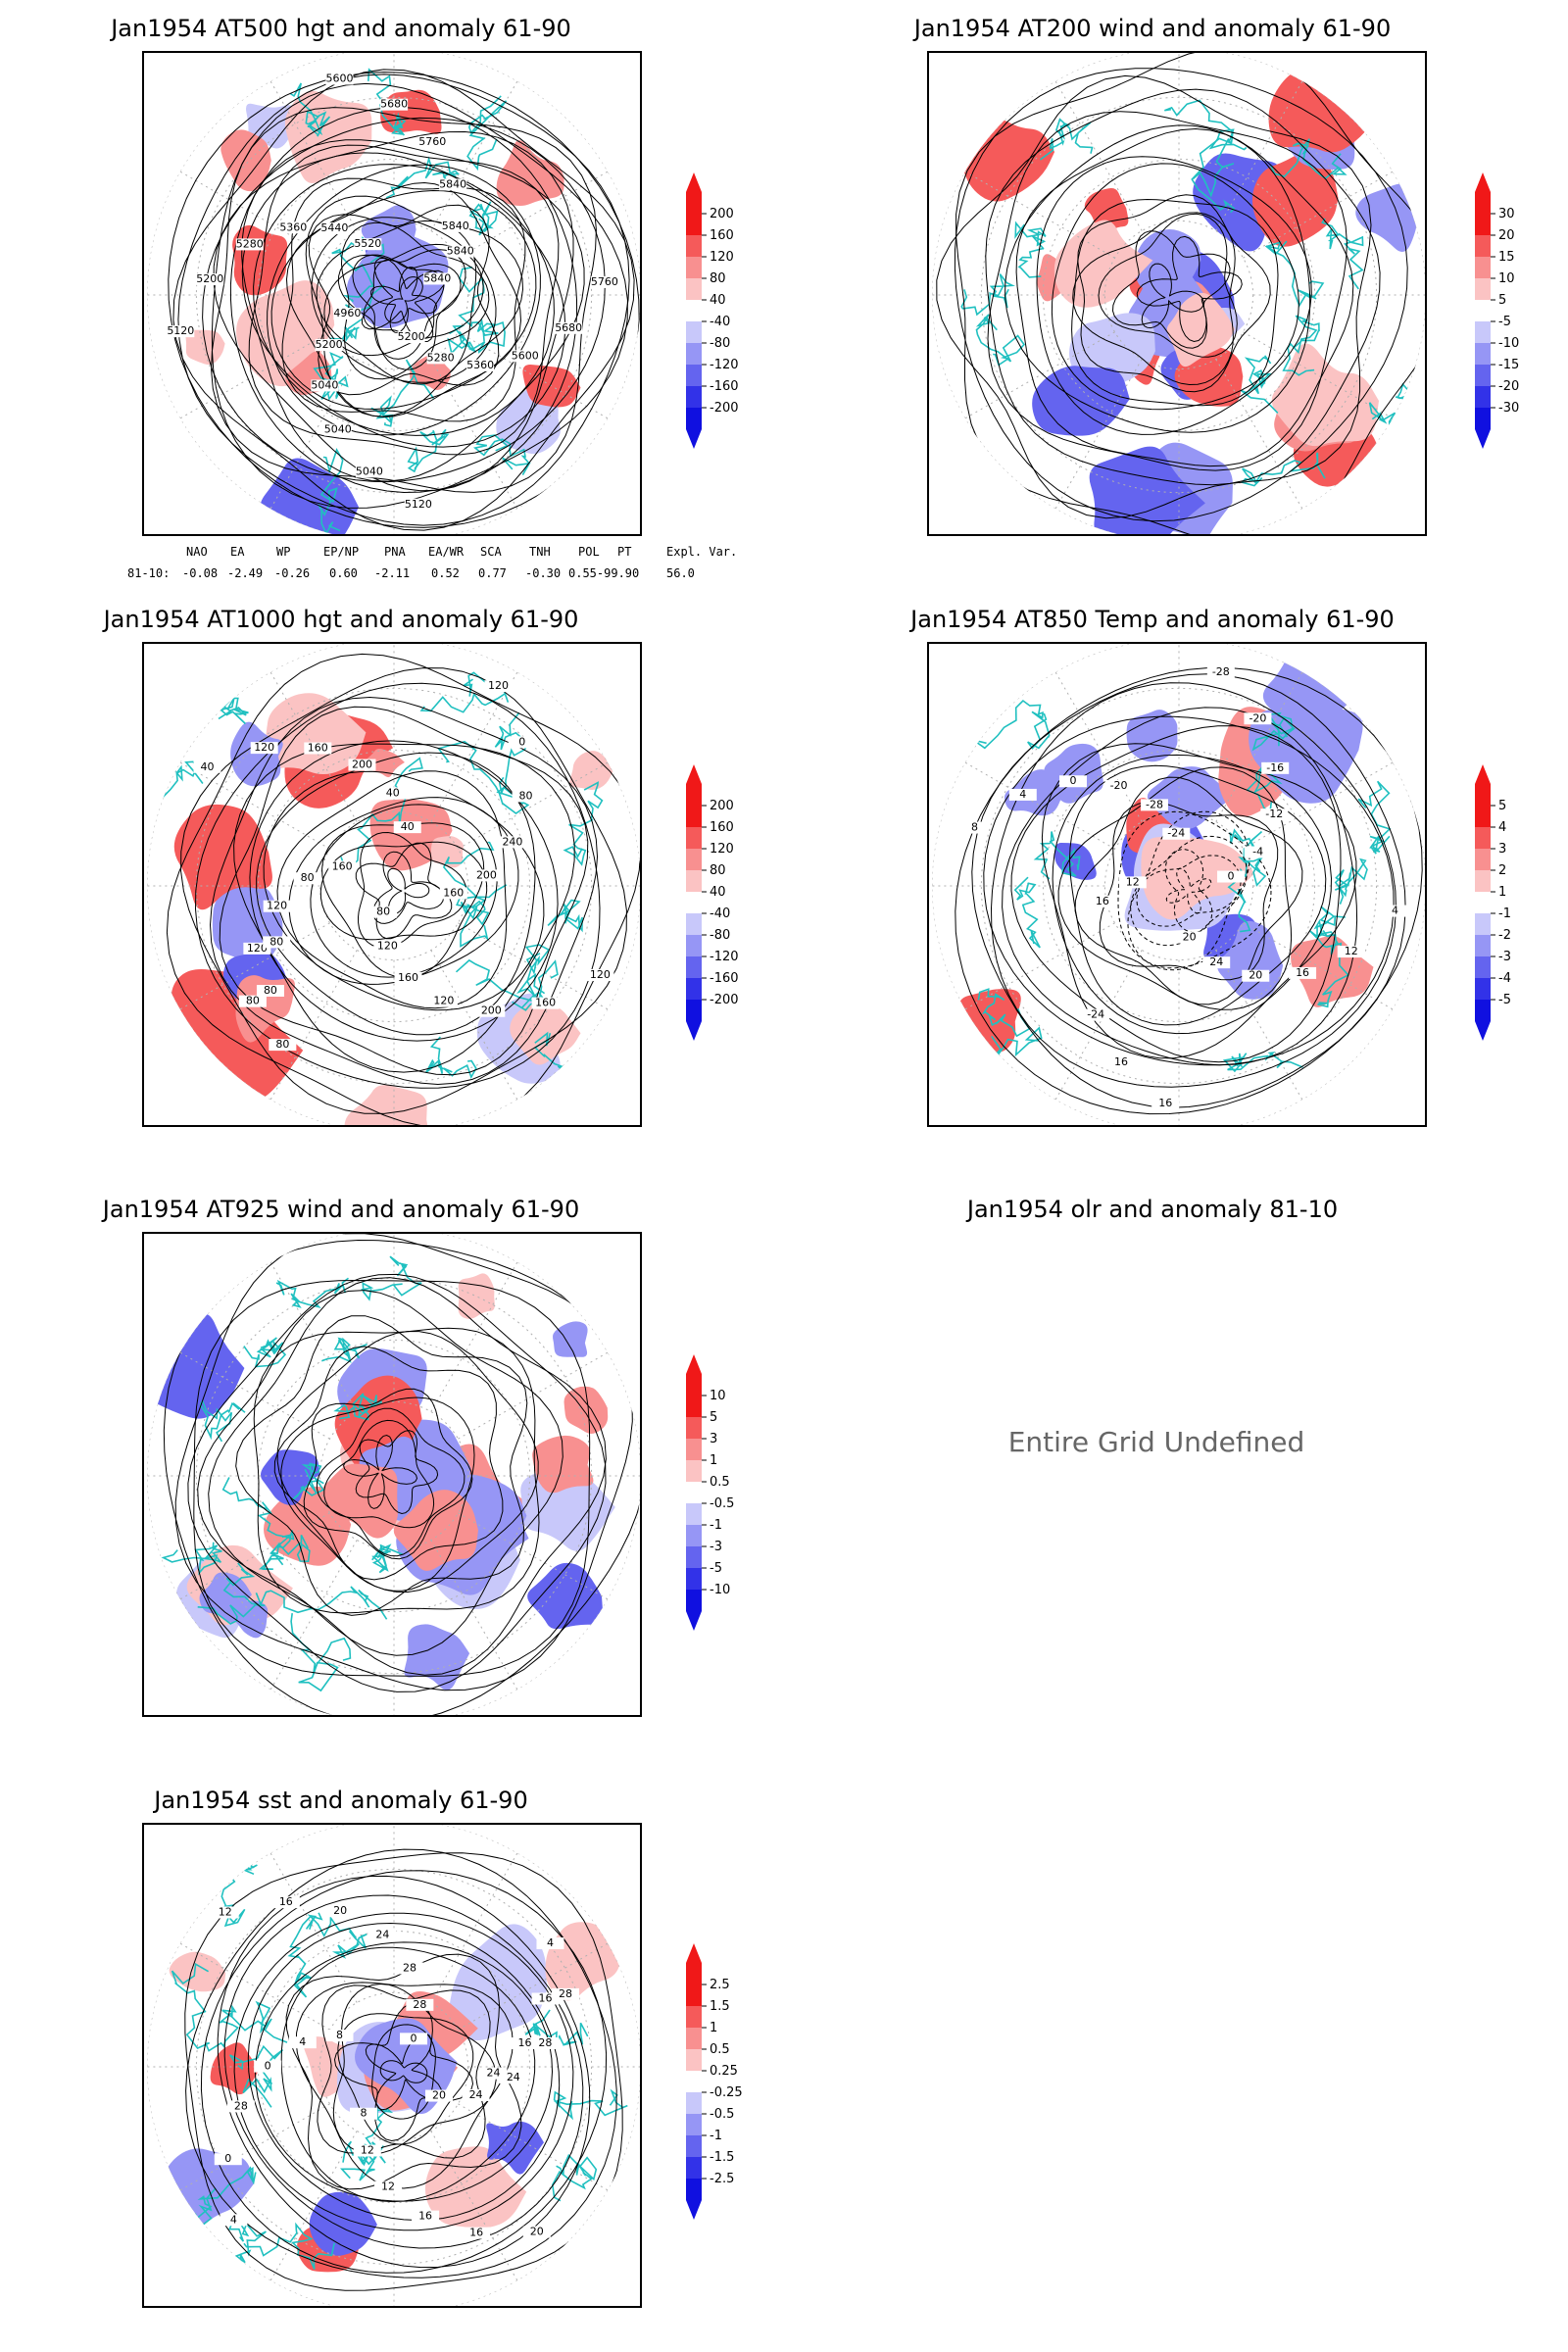 This screenshot has height=2352, width=1568. I want to click on contour-label: 5040, so click(369, 471).